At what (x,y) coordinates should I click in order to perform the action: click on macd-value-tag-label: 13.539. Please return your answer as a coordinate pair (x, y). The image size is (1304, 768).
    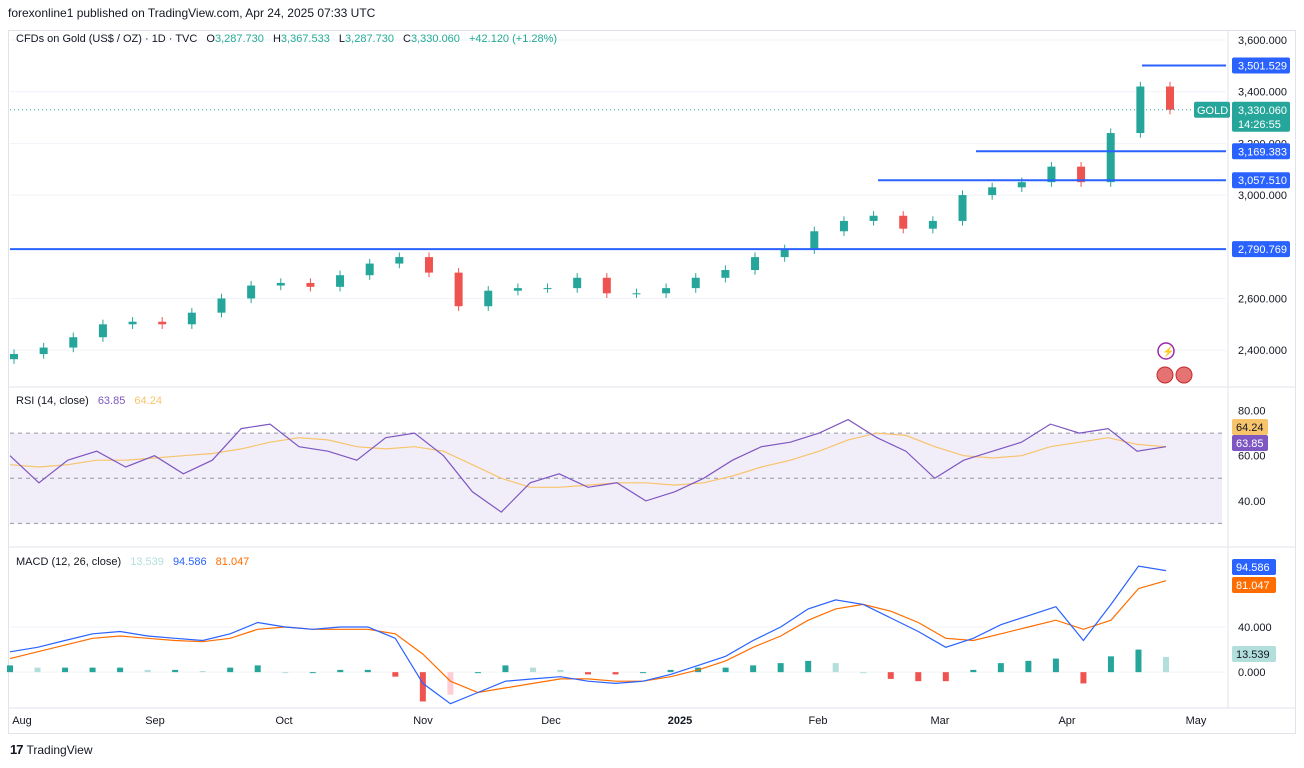
    Looking at the image, I should click on (1253, 655).